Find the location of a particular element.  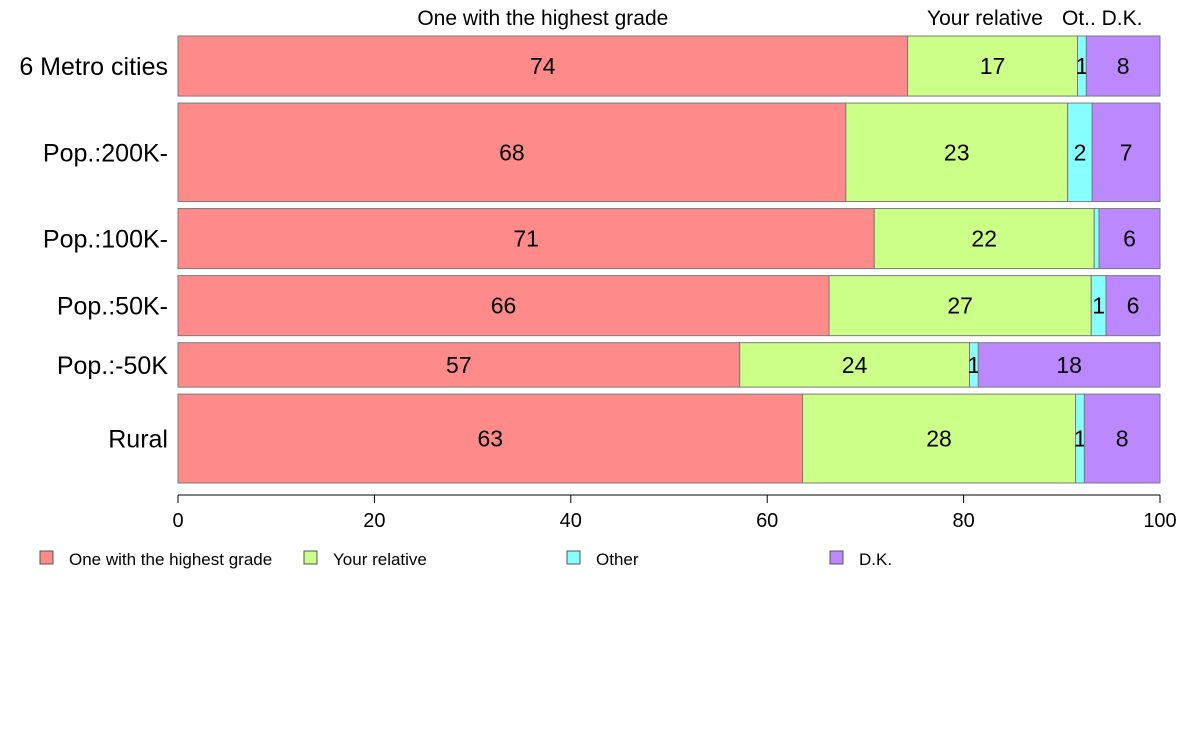

data-label: 24 is located at coordinates (855, 365).